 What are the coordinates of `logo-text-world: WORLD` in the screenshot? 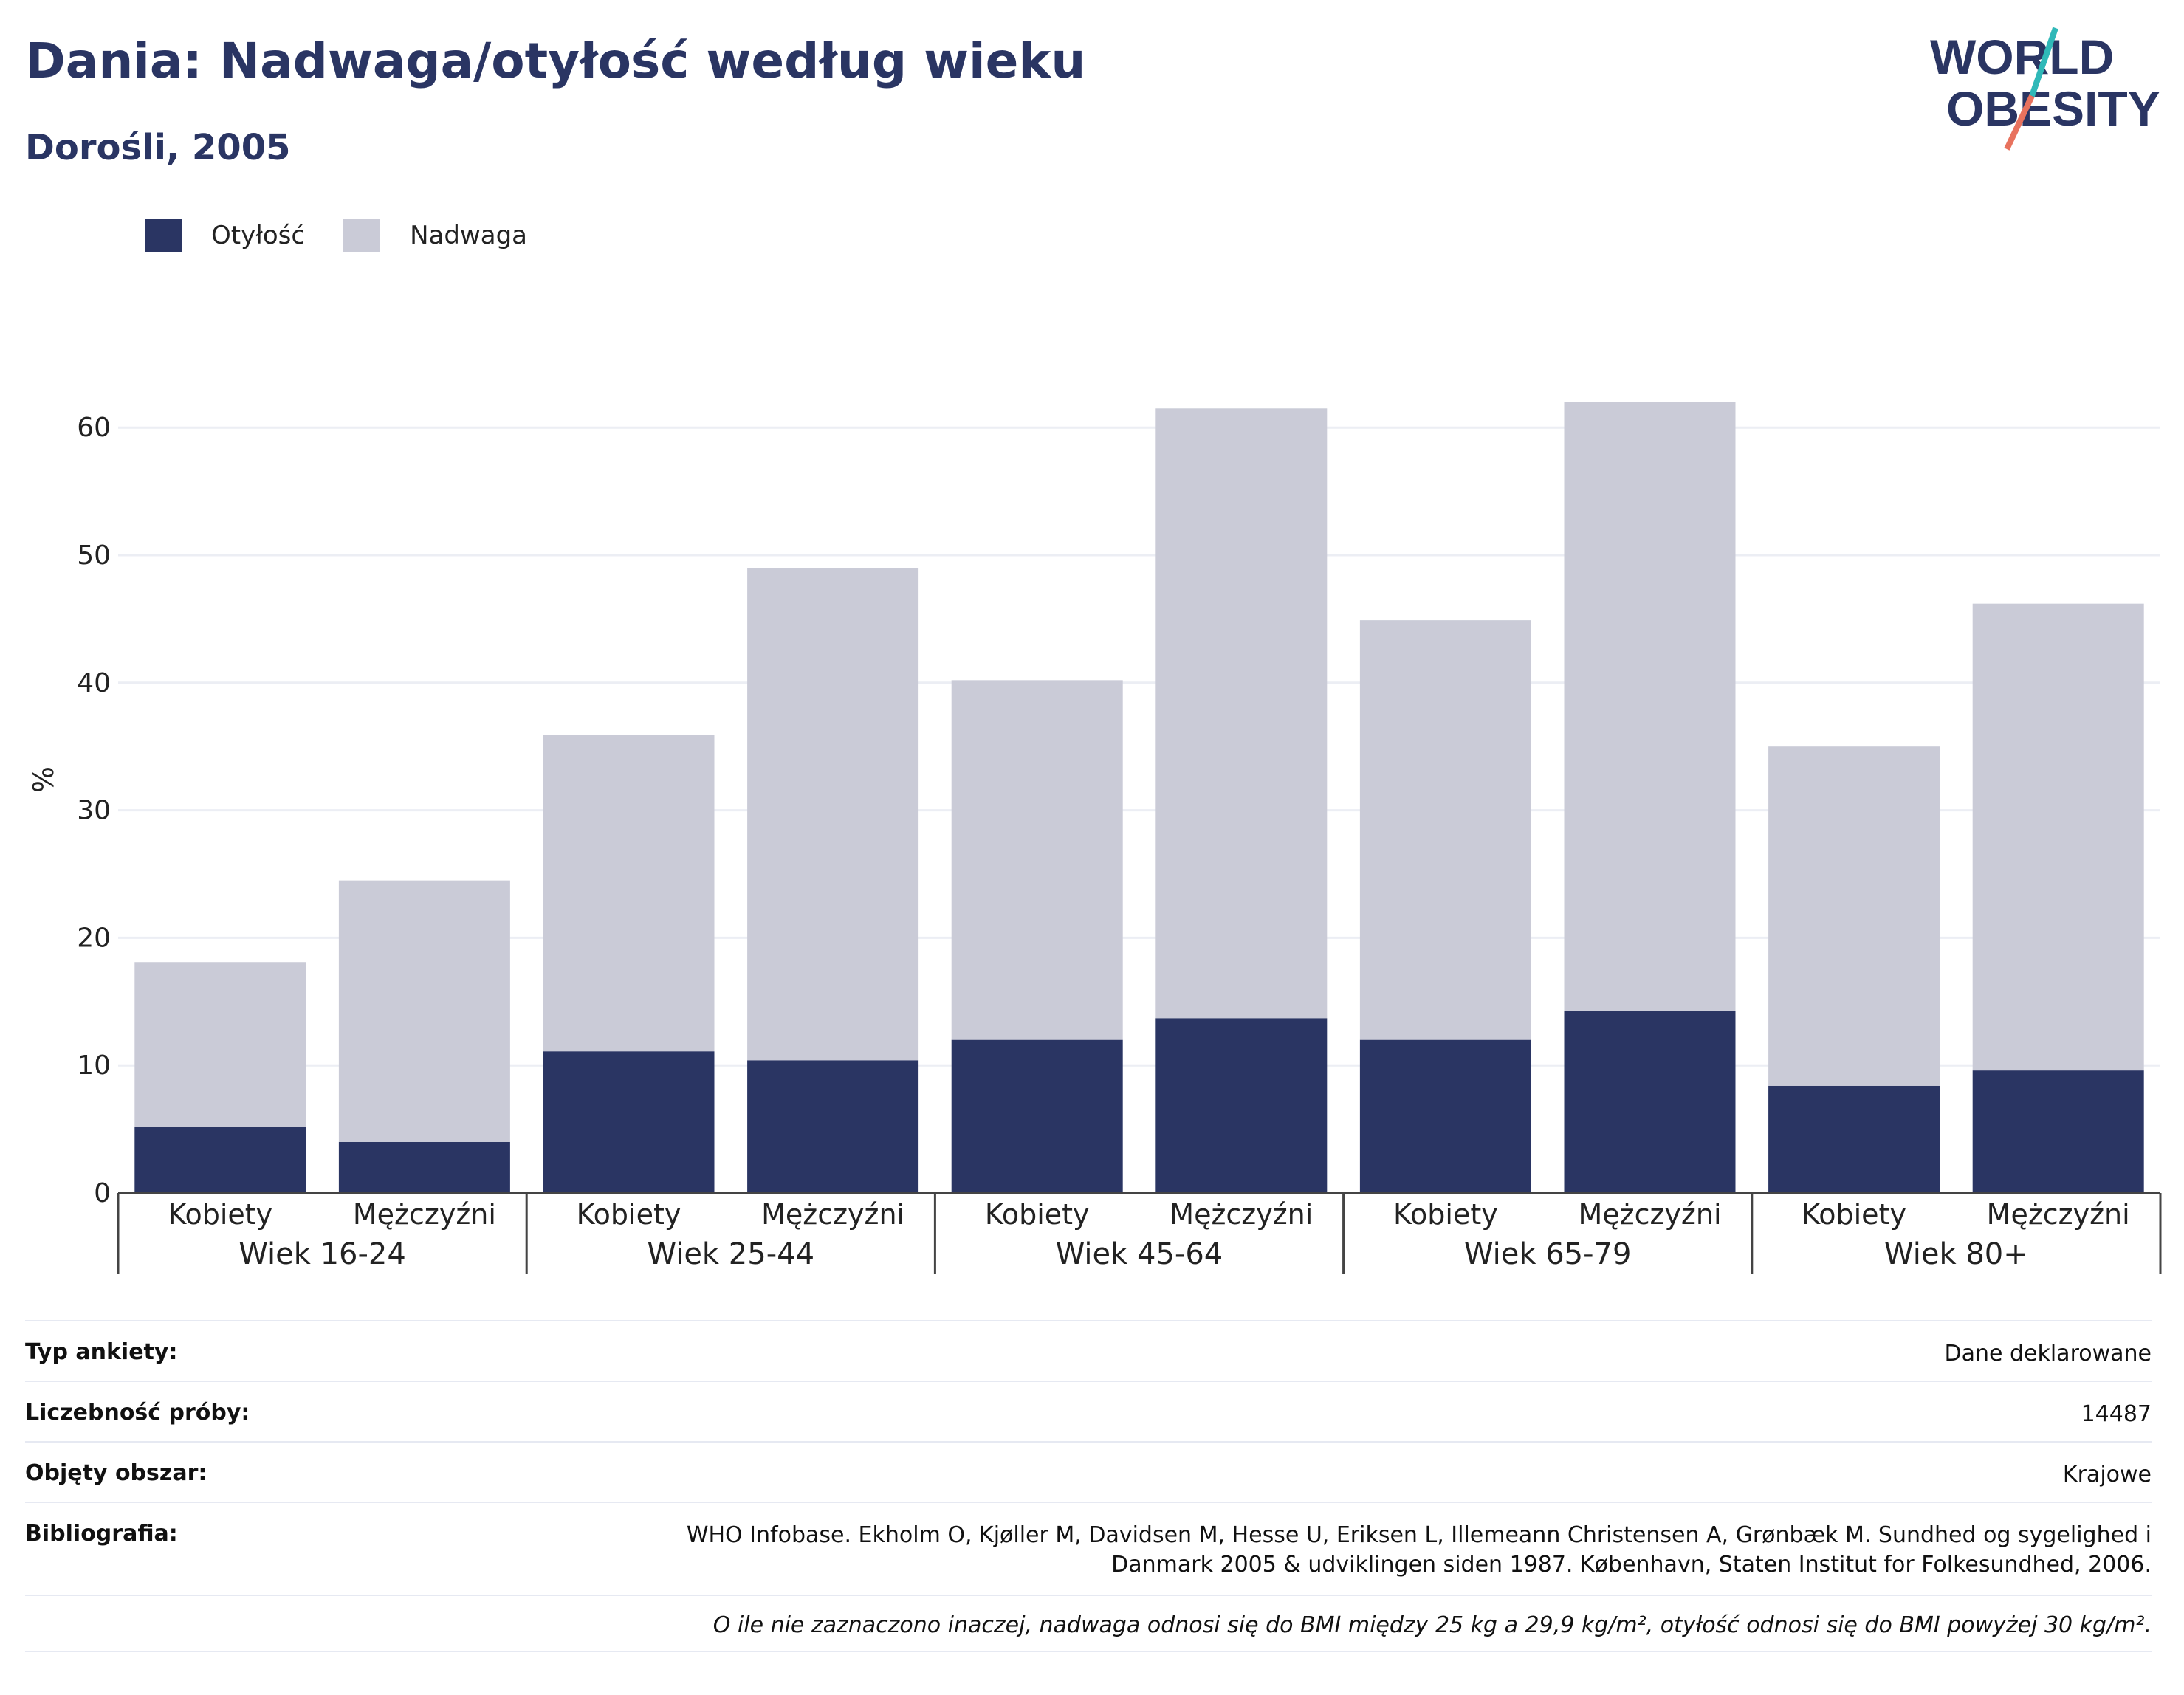 It's located at (2022, 57).